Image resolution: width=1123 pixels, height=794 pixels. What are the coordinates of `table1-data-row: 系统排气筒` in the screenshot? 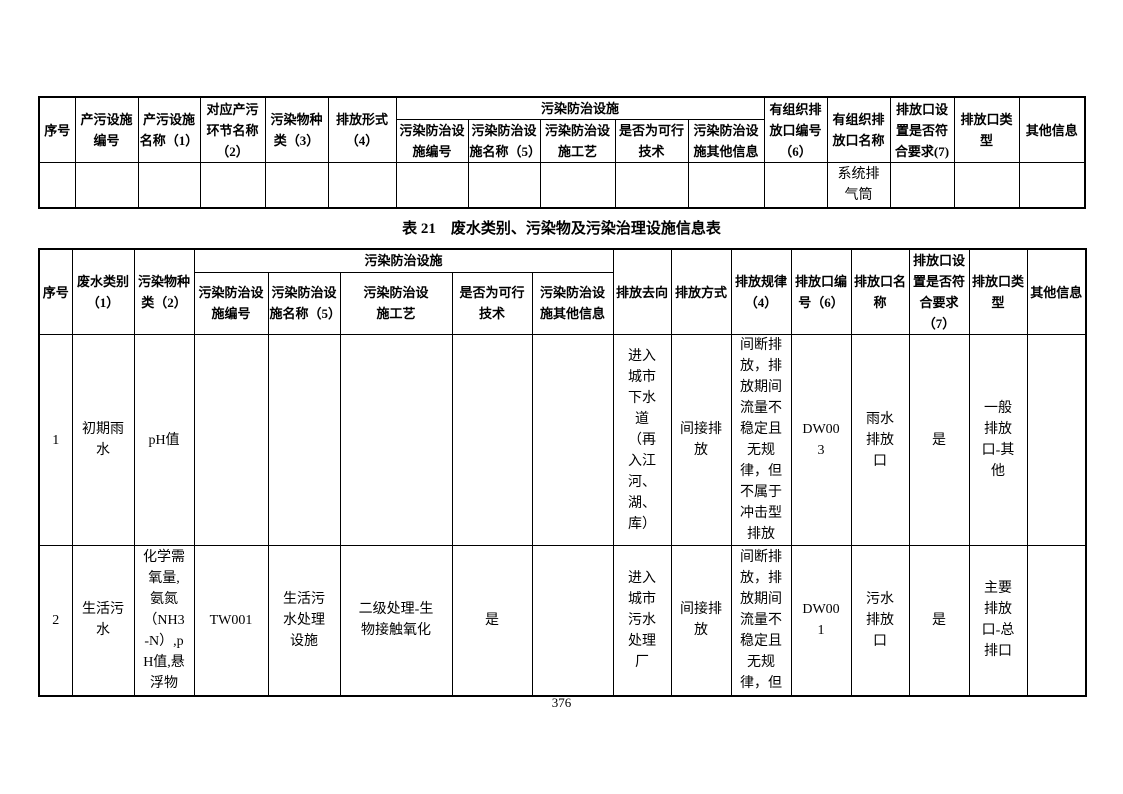 It's located at (562, 185).